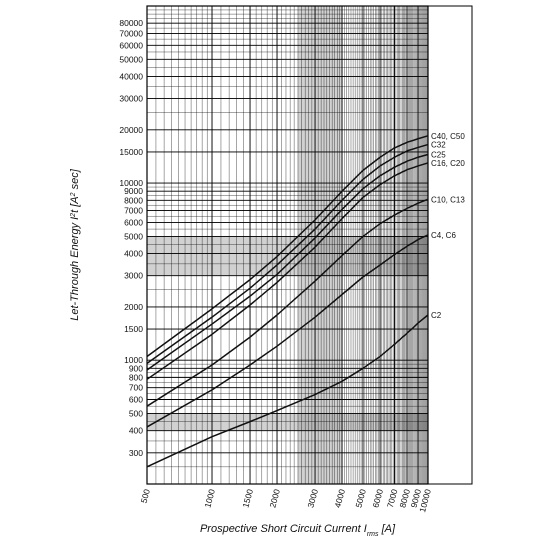  What do you see at coordinates (131, 76) in the screenshot?
I see `y-tick-label: 40000` at bounding box center [131, 76].